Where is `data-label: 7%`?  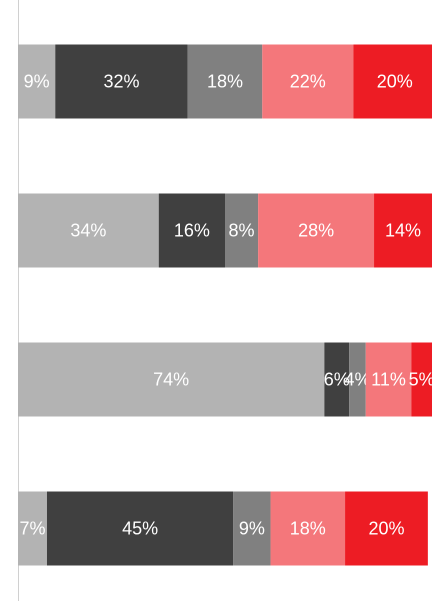
data-label: 7% is located at coordinates (32, 528).